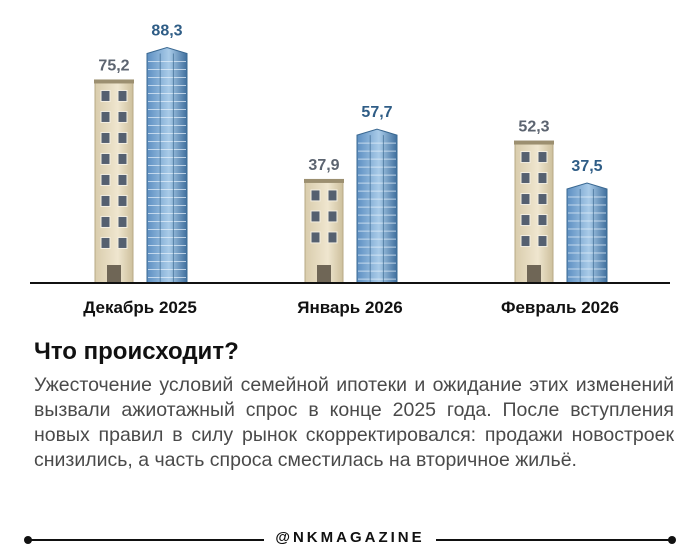  What do you see at coordinates (323, 165) in the screenshot?
I see `value-label-secondary: 37,9` at bounding box center [323, 165].